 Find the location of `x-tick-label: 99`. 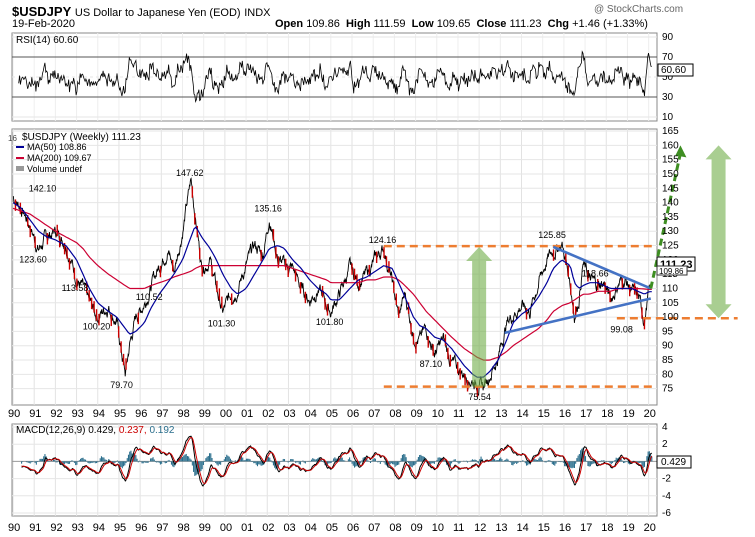

x-tick-label: 99 is located at coordinates (205, 414).